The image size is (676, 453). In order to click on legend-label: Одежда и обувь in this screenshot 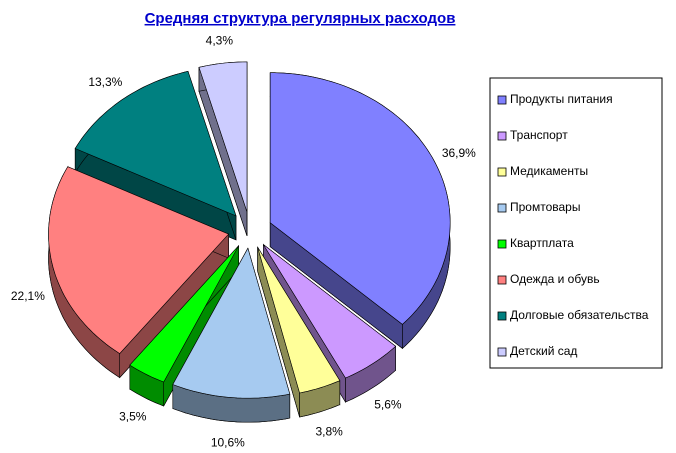, I will do `click(555, 279)`.